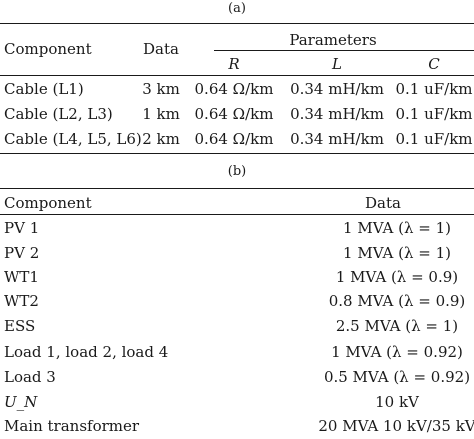  What do you see at coordinates (48, 49) in the screenshot?
I see `table-a-header-component: Component` at bounding box center [48, 49].